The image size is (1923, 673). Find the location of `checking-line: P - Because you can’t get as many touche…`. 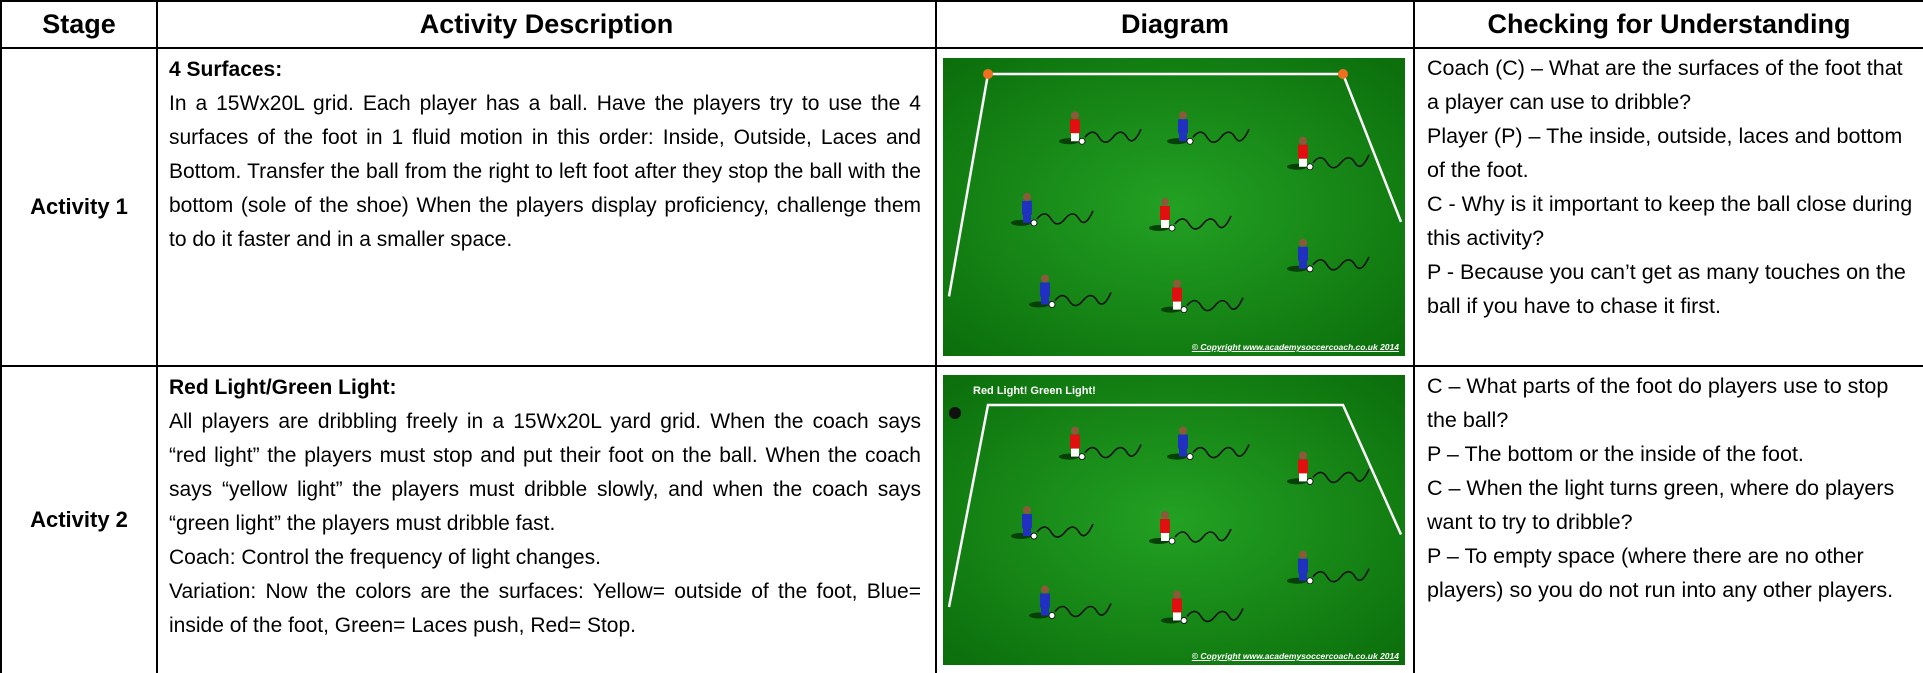

checking-line: P - Because you can’t get as many touche… is located at coordinates (1666, 289).